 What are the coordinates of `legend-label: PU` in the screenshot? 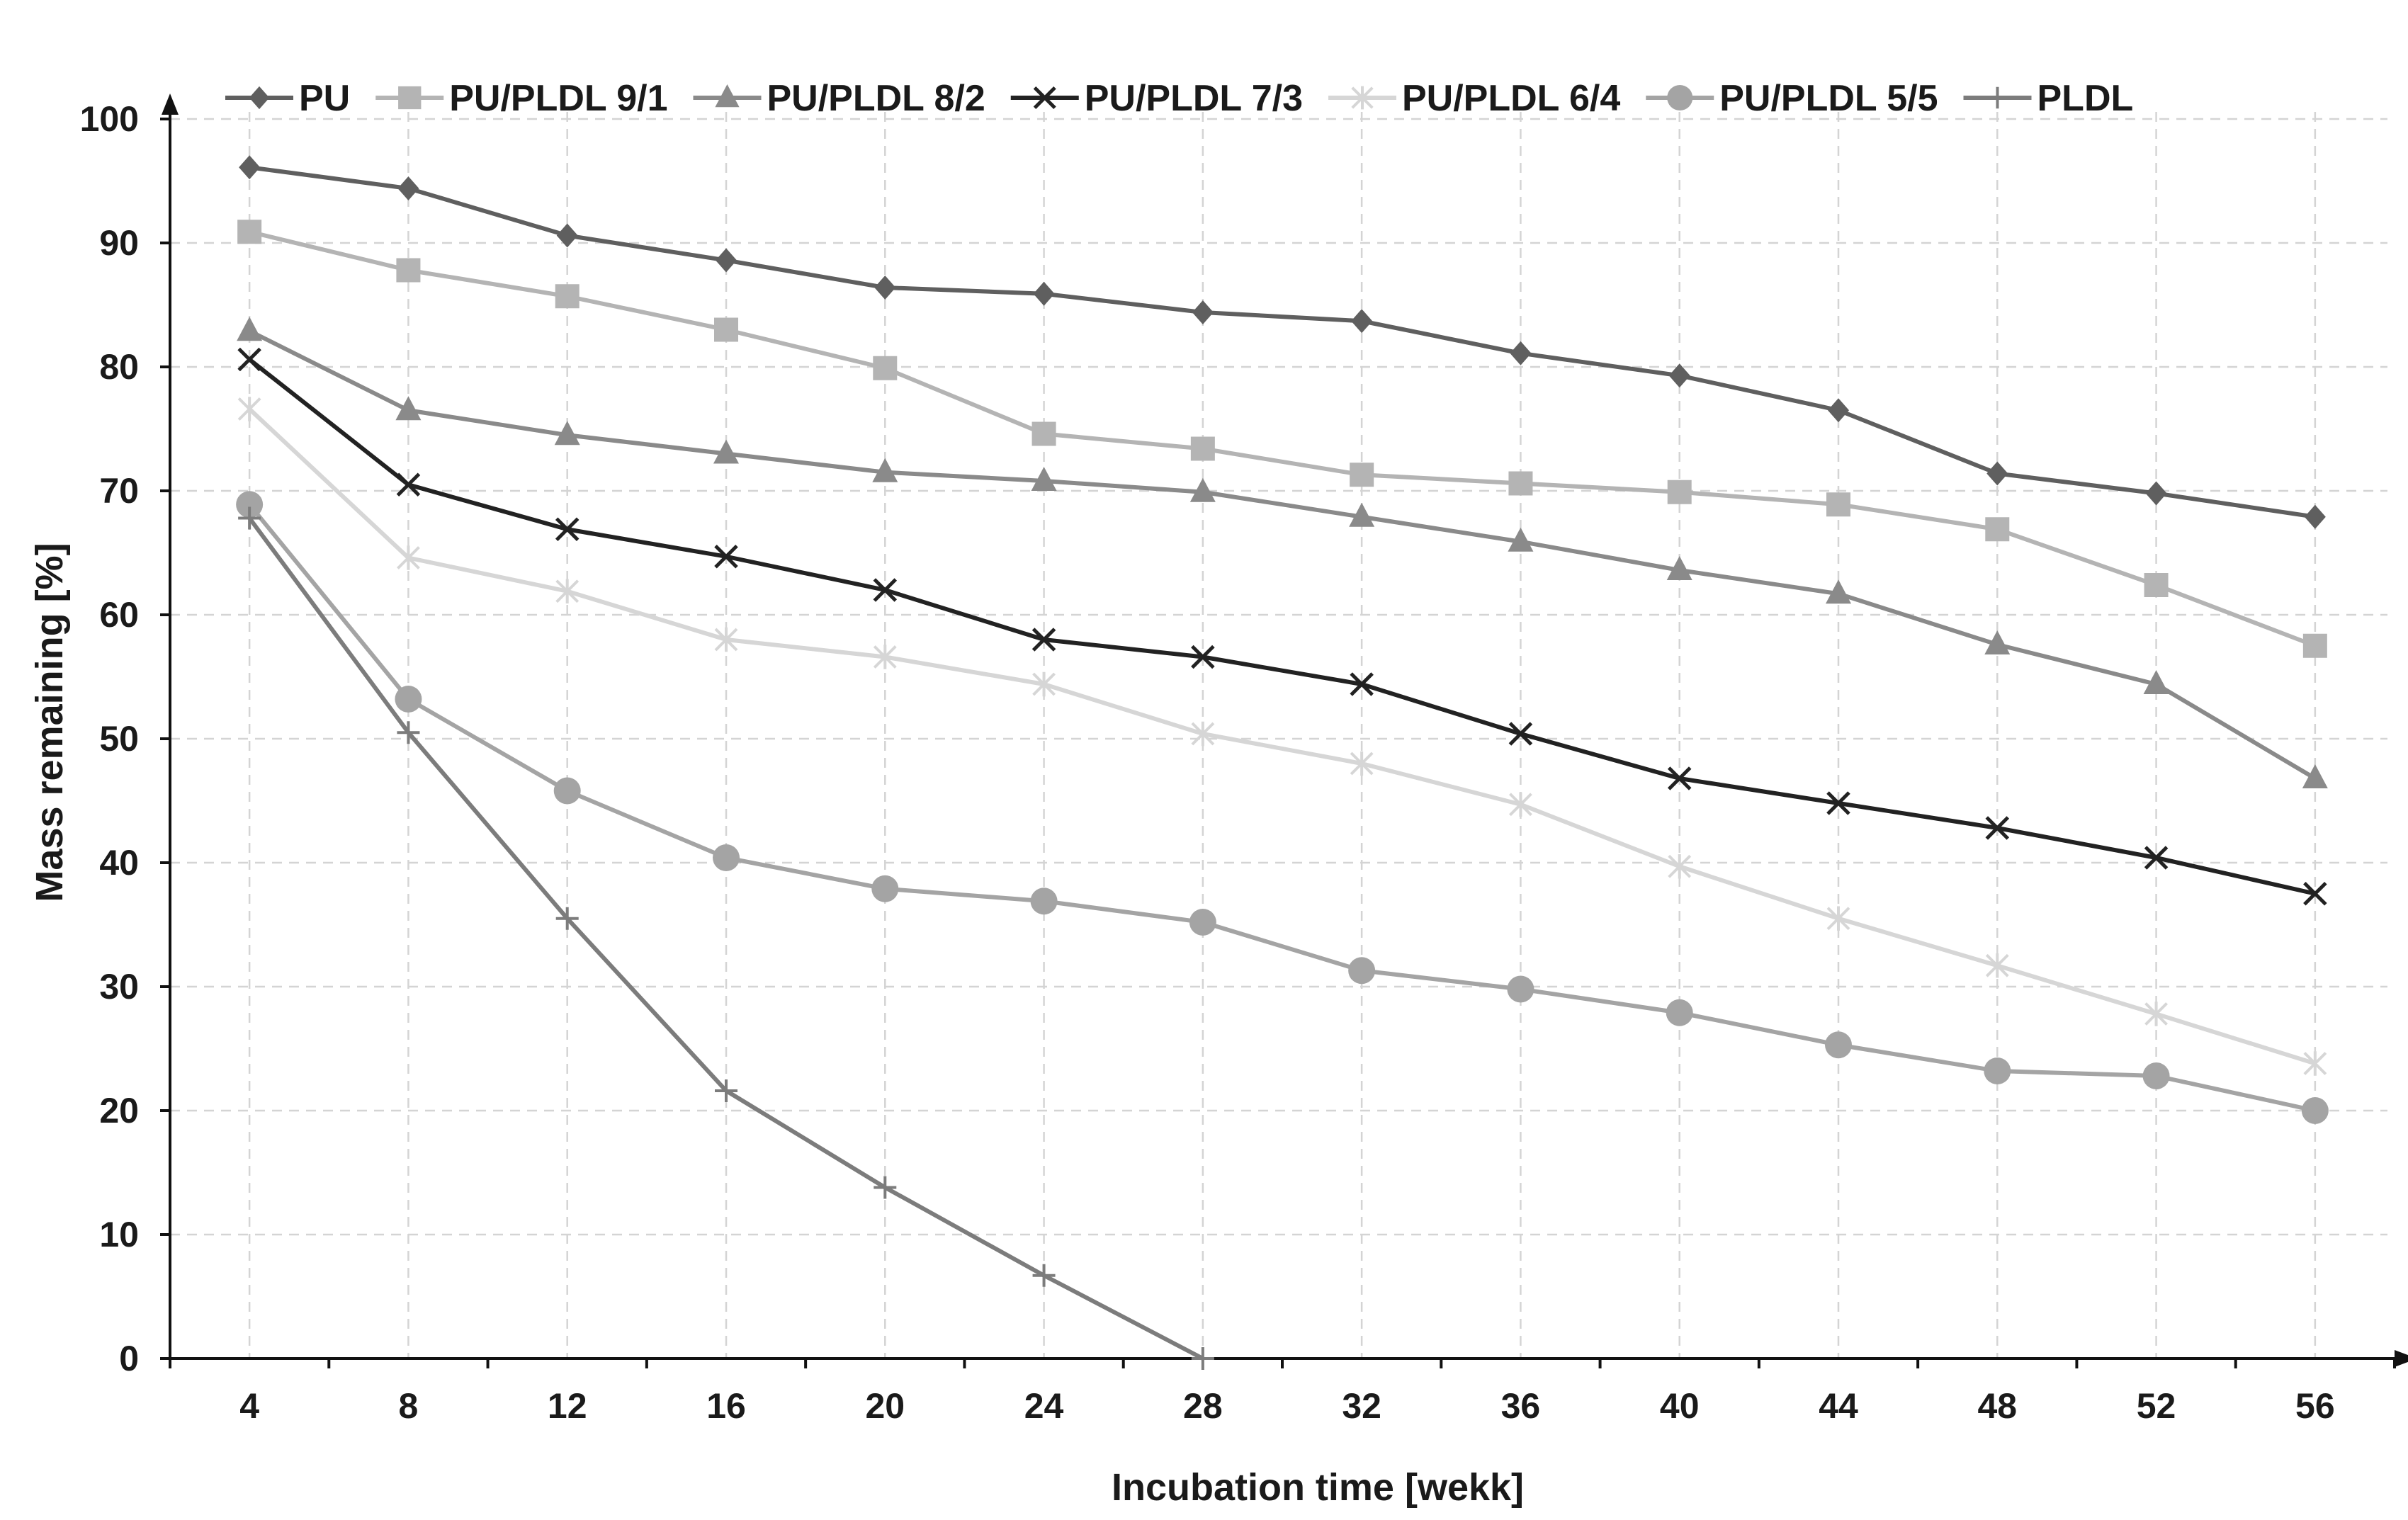 It's located at (324, 98).